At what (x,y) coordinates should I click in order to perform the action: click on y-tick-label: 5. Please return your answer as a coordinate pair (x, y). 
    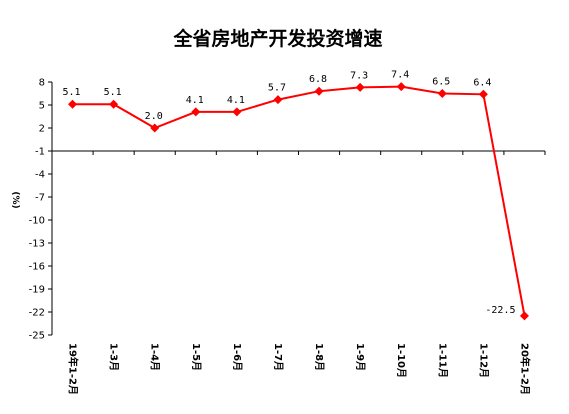
    Looking at the image, I should click on (42, 106).